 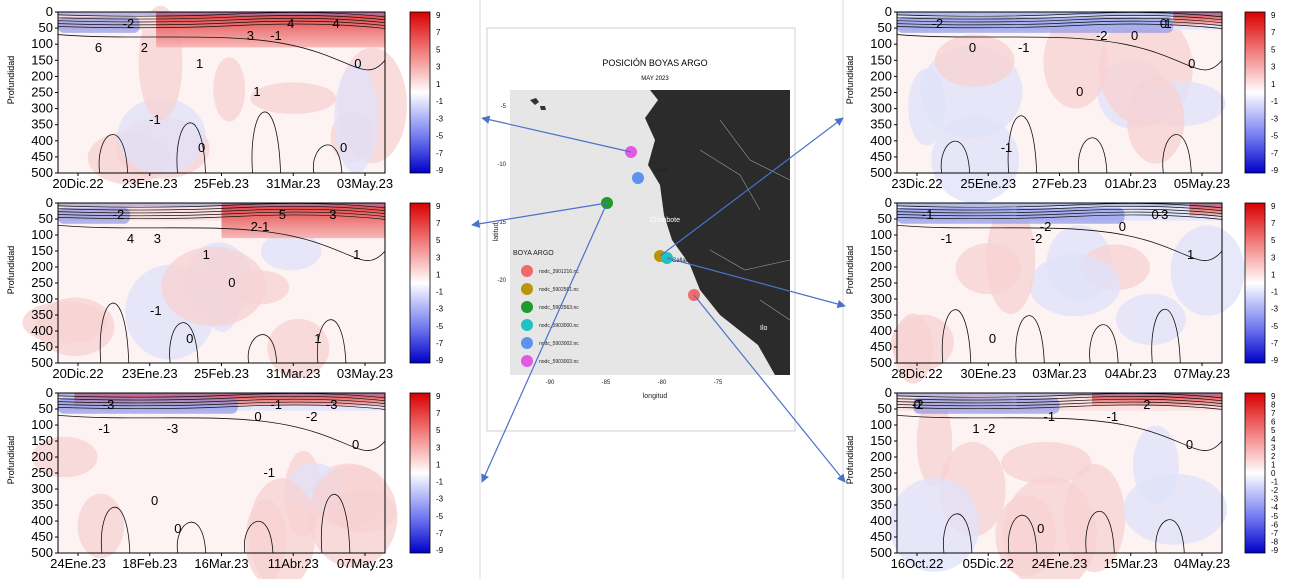 What do you see at coordinates (888, 202) in the screenshot?
I see `y-tick-label: 0` at bounding box center [888, 202].